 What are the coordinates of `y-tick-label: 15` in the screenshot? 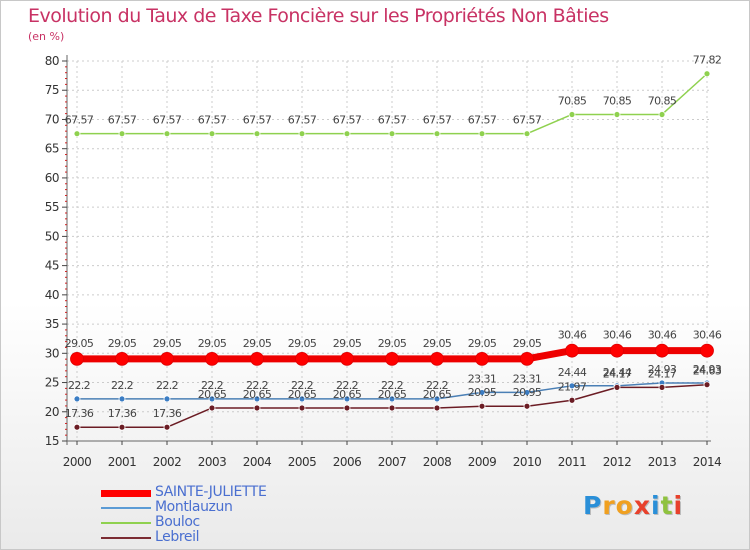 It's located at (52, 441).